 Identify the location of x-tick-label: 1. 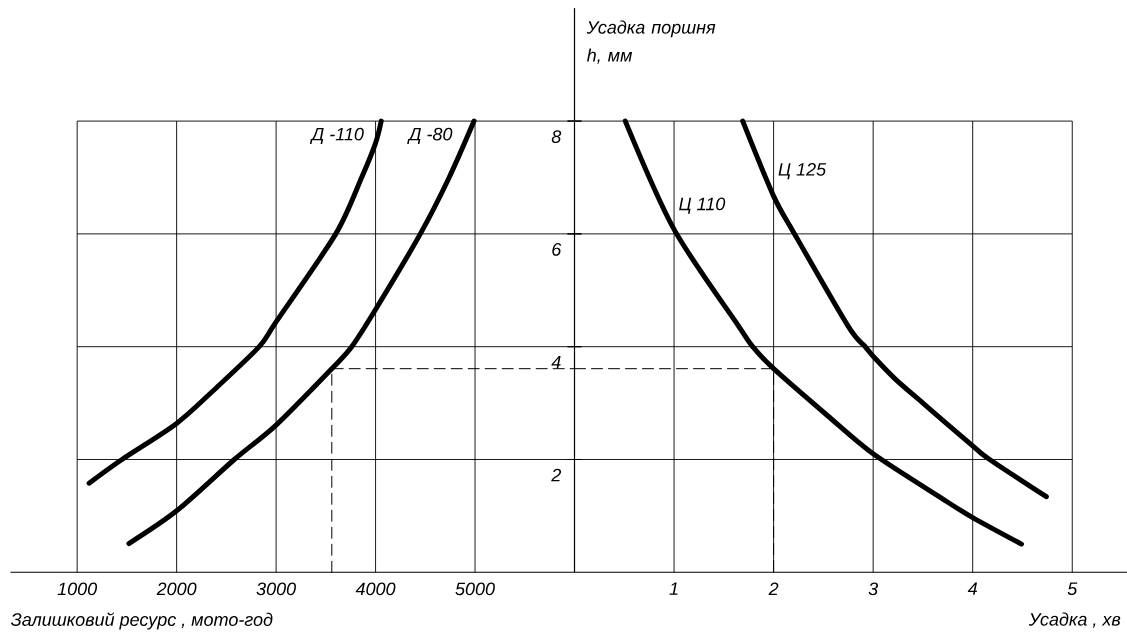
(673, 588).